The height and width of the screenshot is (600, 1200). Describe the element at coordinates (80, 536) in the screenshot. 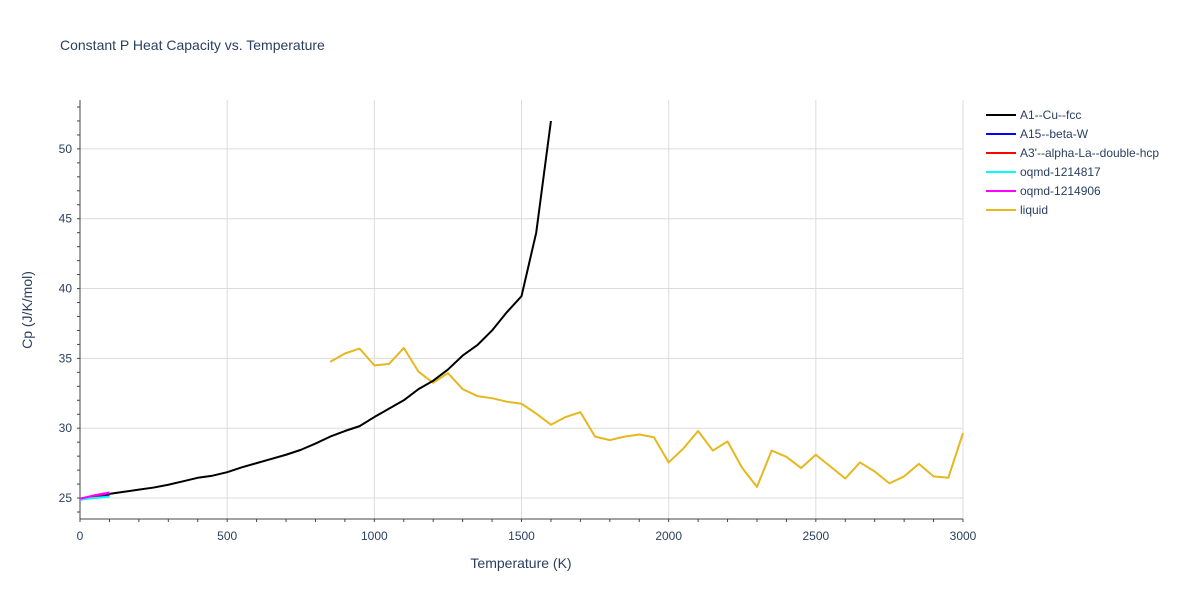

I see `x-tick-label: 0` at that location.